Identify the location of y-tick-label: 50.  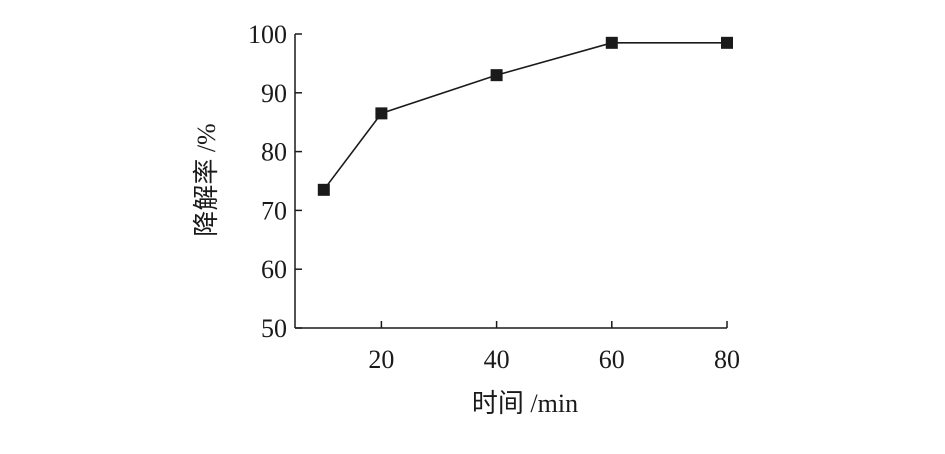
(274, 328).